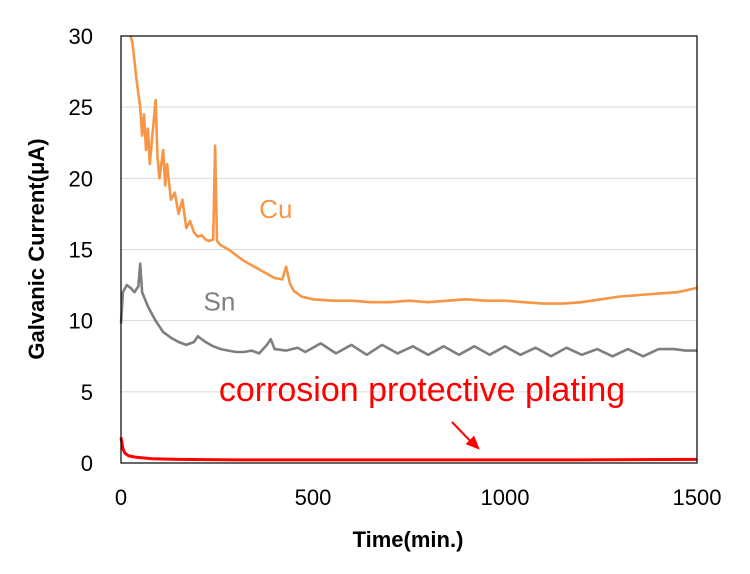 The width and height of the screenshot is (750, 574). I want to click on y-tick-label: 30, so click(81, 36).